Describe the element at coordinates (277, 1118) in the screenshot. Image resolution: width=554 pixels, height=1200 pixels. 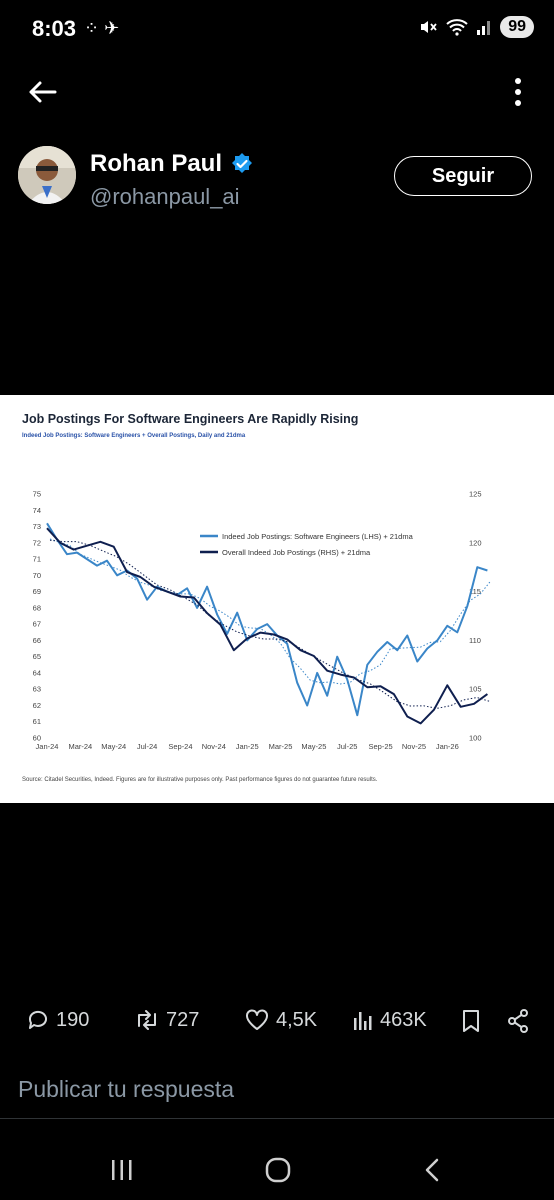
I see `divider` at that location.